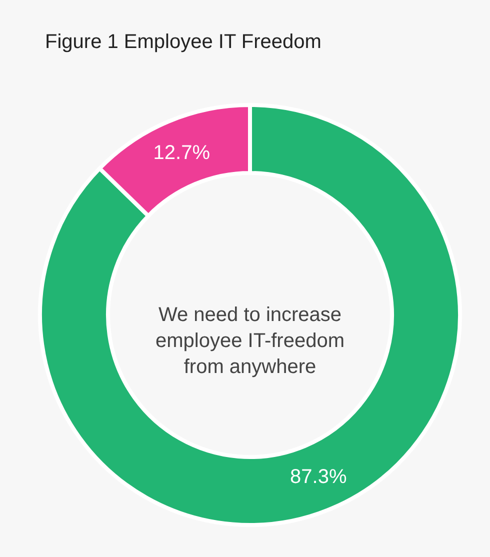  Describe the element at coordinates (250, 341) in the screenshot. I see `text: We need to increase employee IT-freedom from anywhere` at that location.